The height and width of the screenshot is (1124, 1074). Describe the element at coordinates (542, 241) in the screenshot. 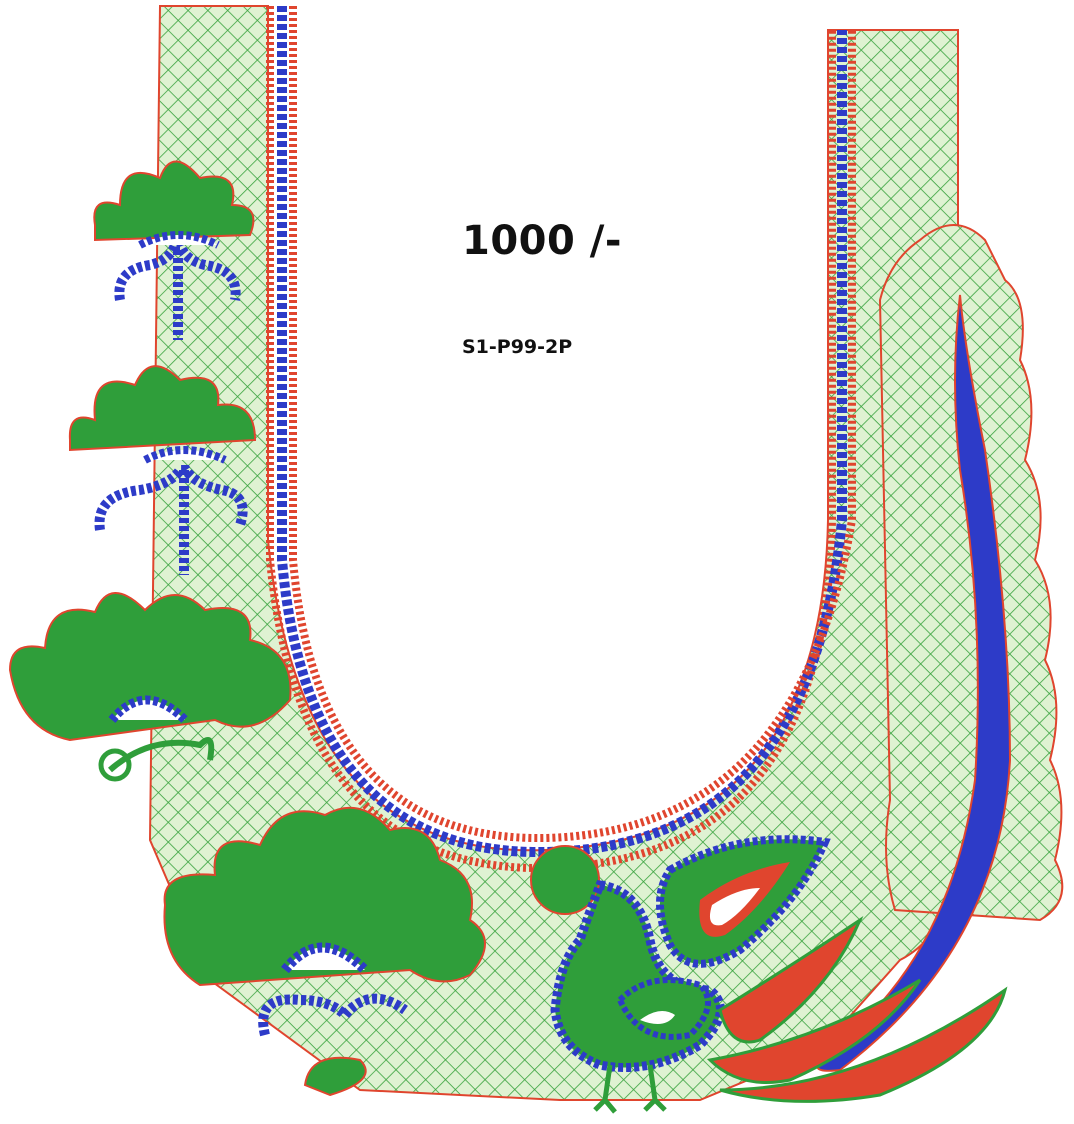

I see `price-label: 1000 /-` at that location.